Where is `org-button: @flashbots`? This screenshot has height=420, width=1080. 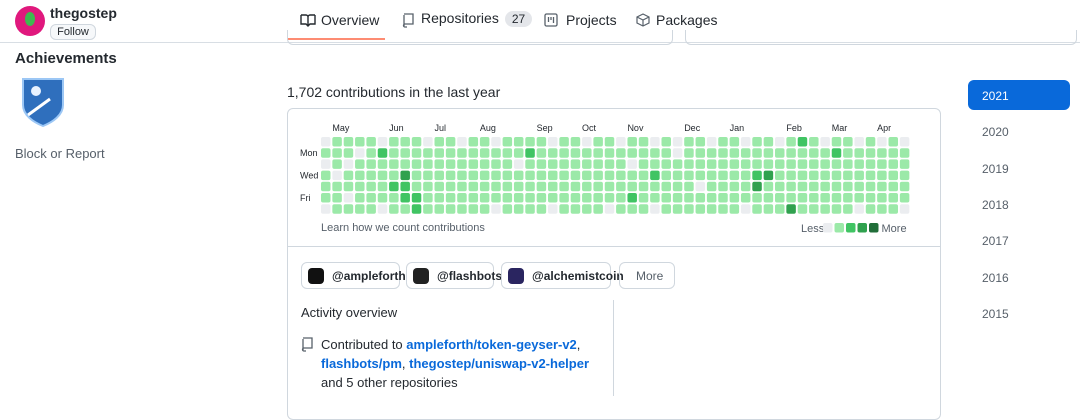
org-button: @flashbots is located at coordinates (454, 275).